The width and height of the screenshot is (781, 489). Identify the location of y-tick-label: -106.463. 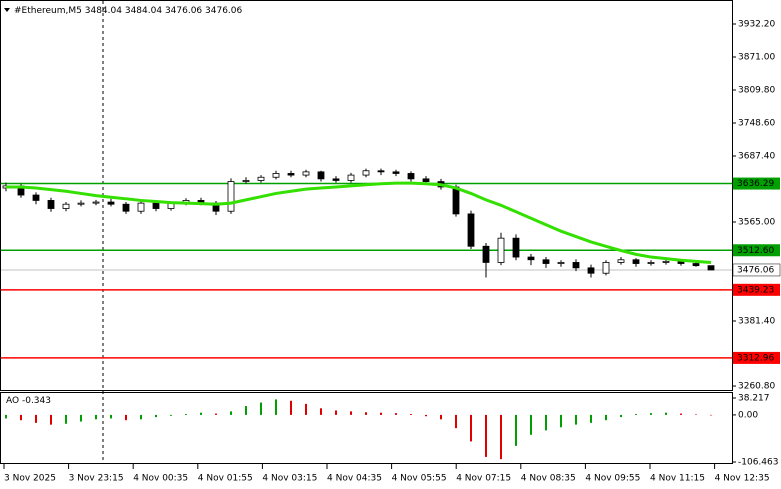
(758, 463).